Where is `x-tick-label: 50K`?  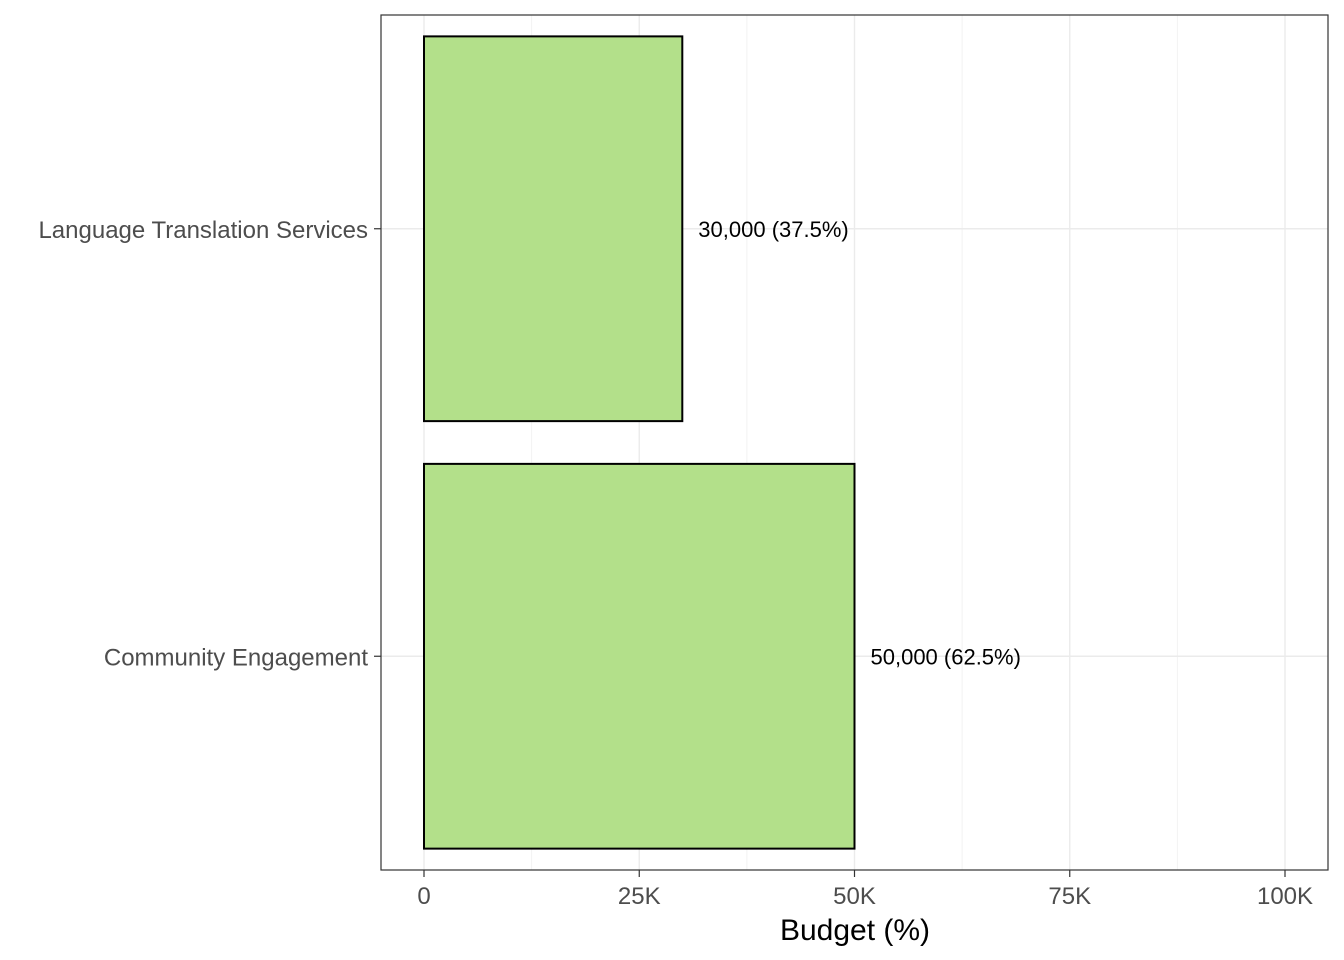 x-tick-label: 50K is located at coordinates (854, 896).